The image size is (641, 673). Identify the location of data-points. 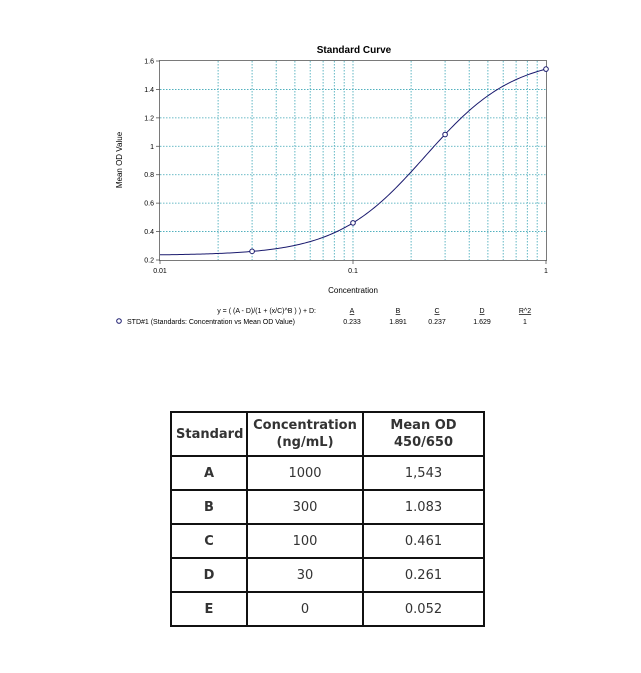
(399, 160).